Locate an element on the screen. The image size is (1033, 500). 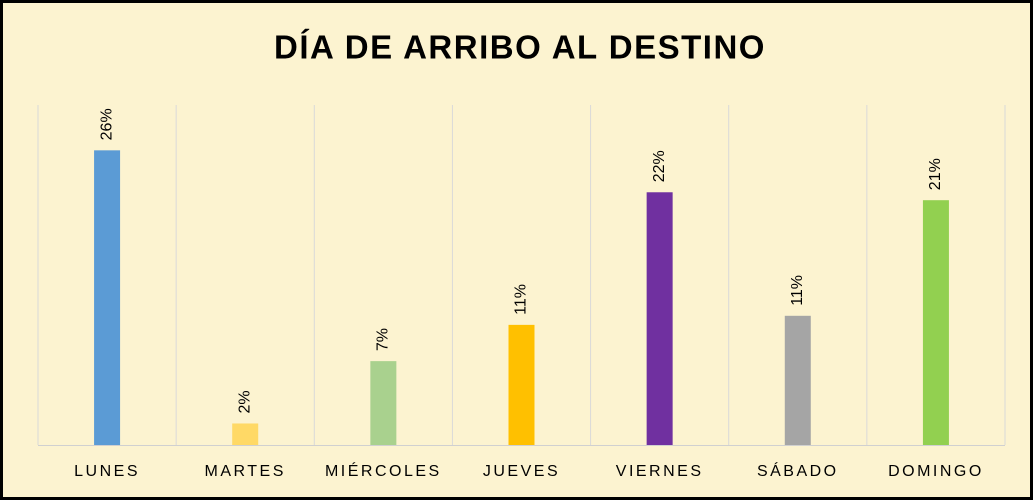
data-label: 7% is located at coordinates (383, 339).